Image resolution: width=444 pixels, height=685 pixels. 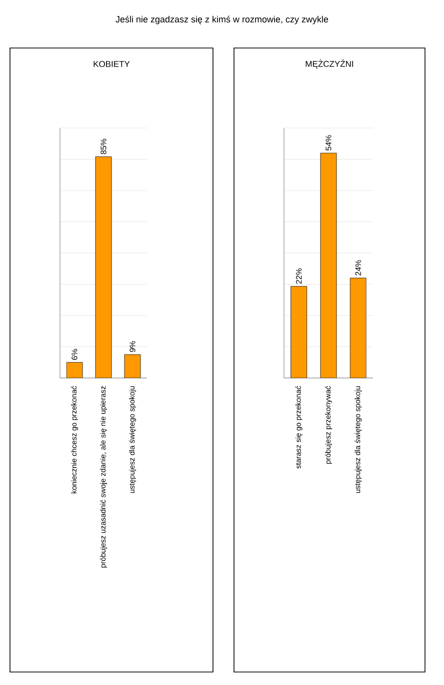 I want to click on text: Jeśli nie zgadzasz się z kimś w rozmowie, czy zwykle, so click(x=222, y=20).